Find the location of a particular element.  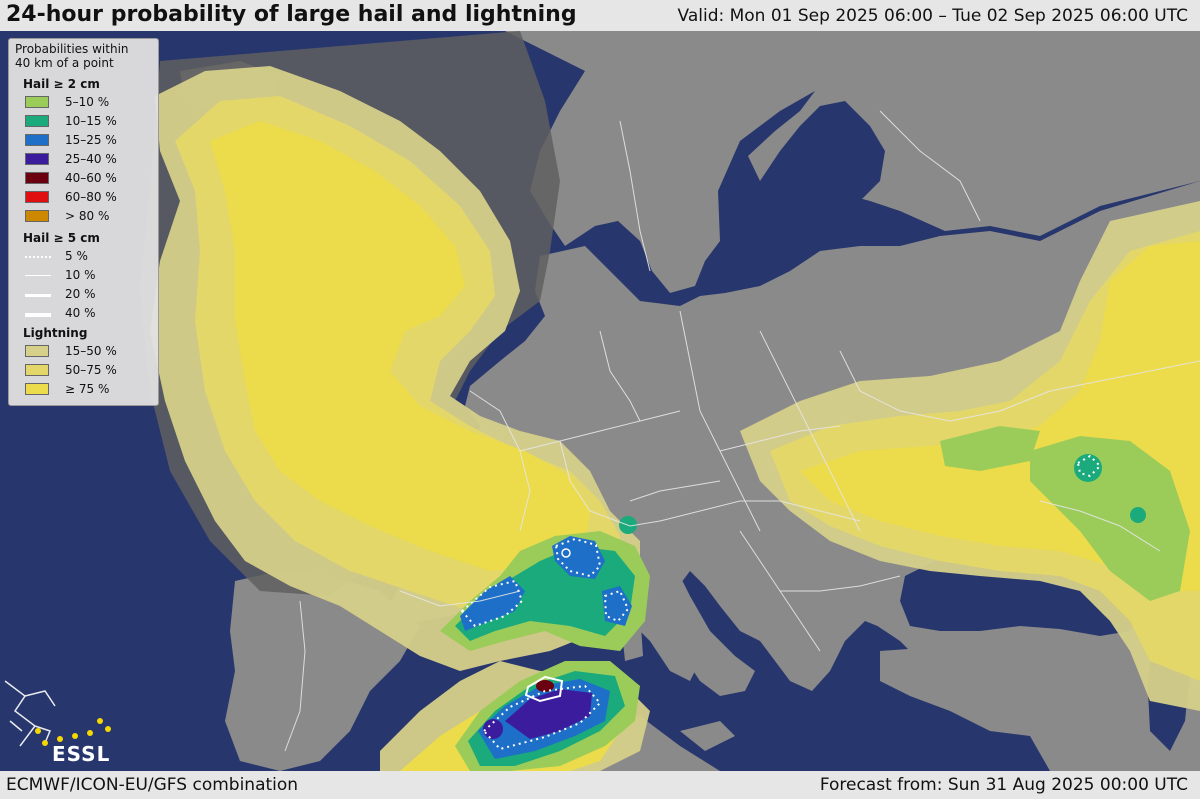

hail2-25-40-spot is located at coordinates (493, 729).